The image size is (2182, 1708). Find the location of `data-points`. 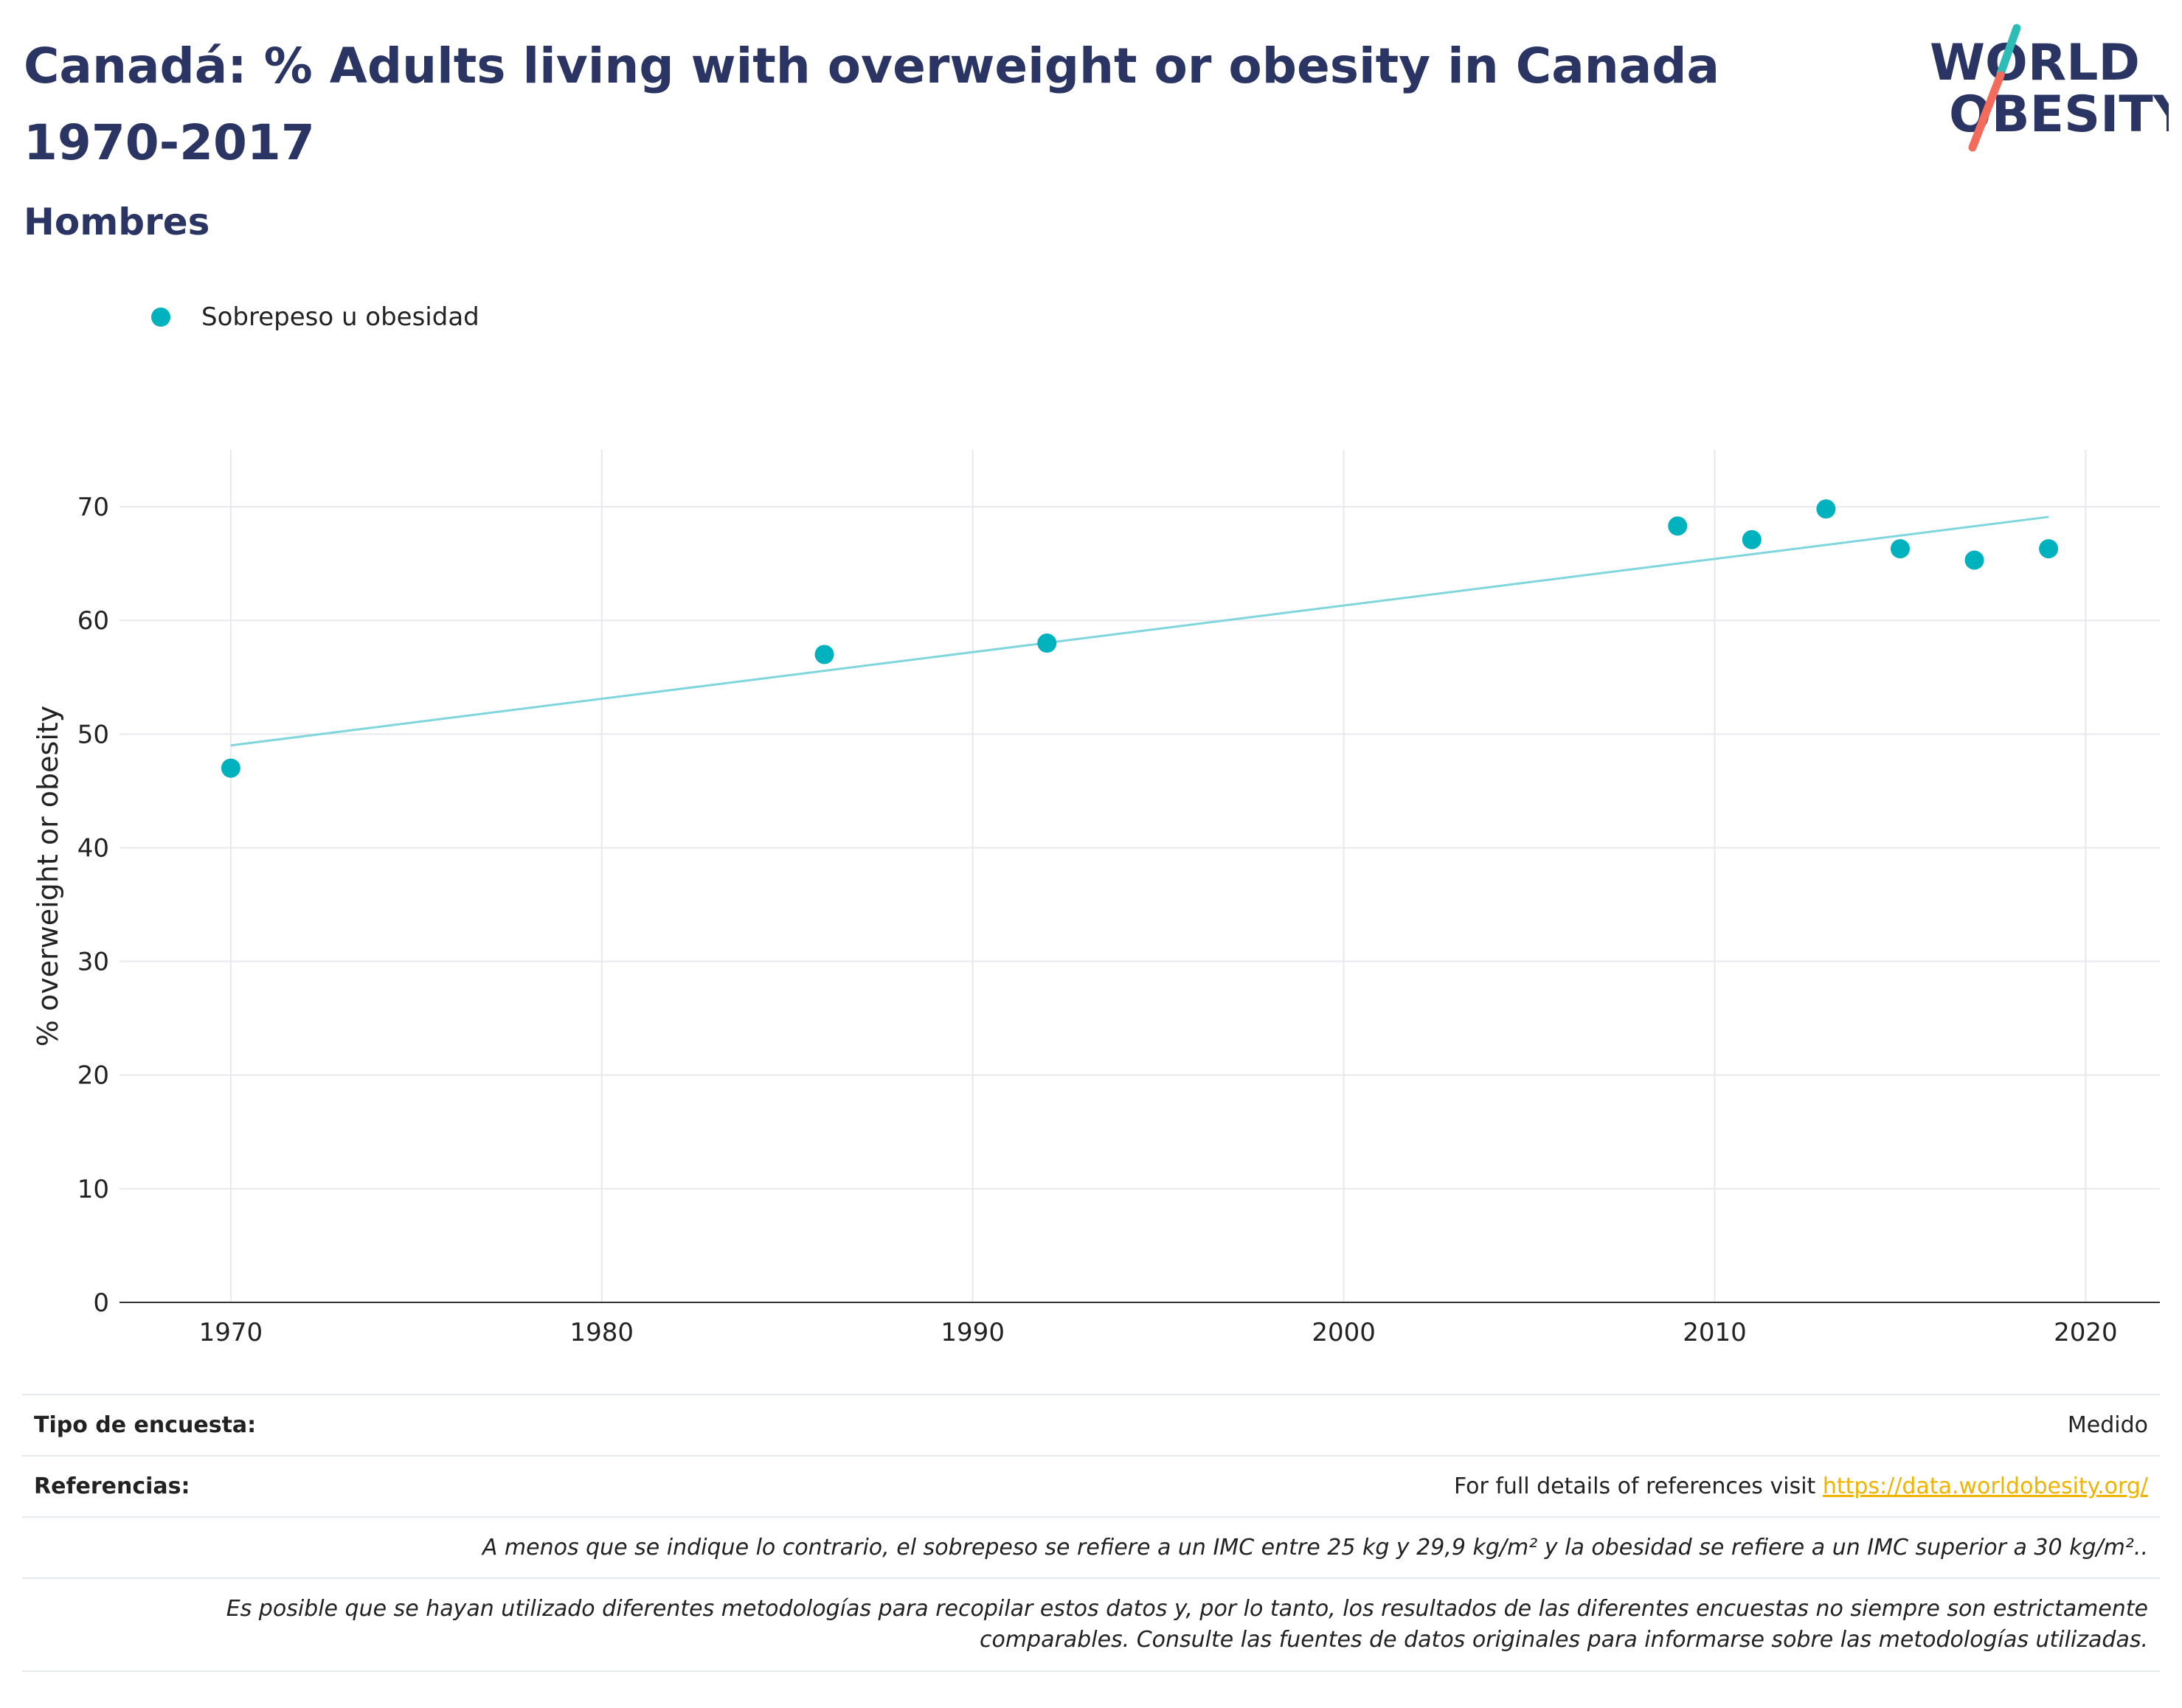

data-points is located at coordinates (1140, 638).